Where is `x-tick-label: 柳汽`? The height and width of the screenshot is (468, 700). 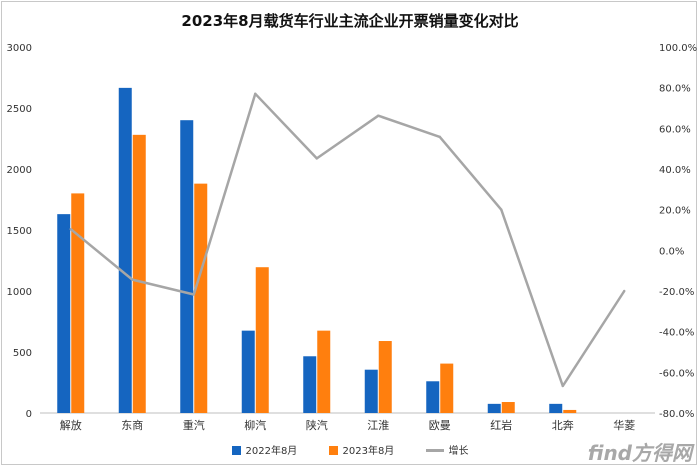 x-tick-label: 柳汽 is located at coordinates (255, 425).